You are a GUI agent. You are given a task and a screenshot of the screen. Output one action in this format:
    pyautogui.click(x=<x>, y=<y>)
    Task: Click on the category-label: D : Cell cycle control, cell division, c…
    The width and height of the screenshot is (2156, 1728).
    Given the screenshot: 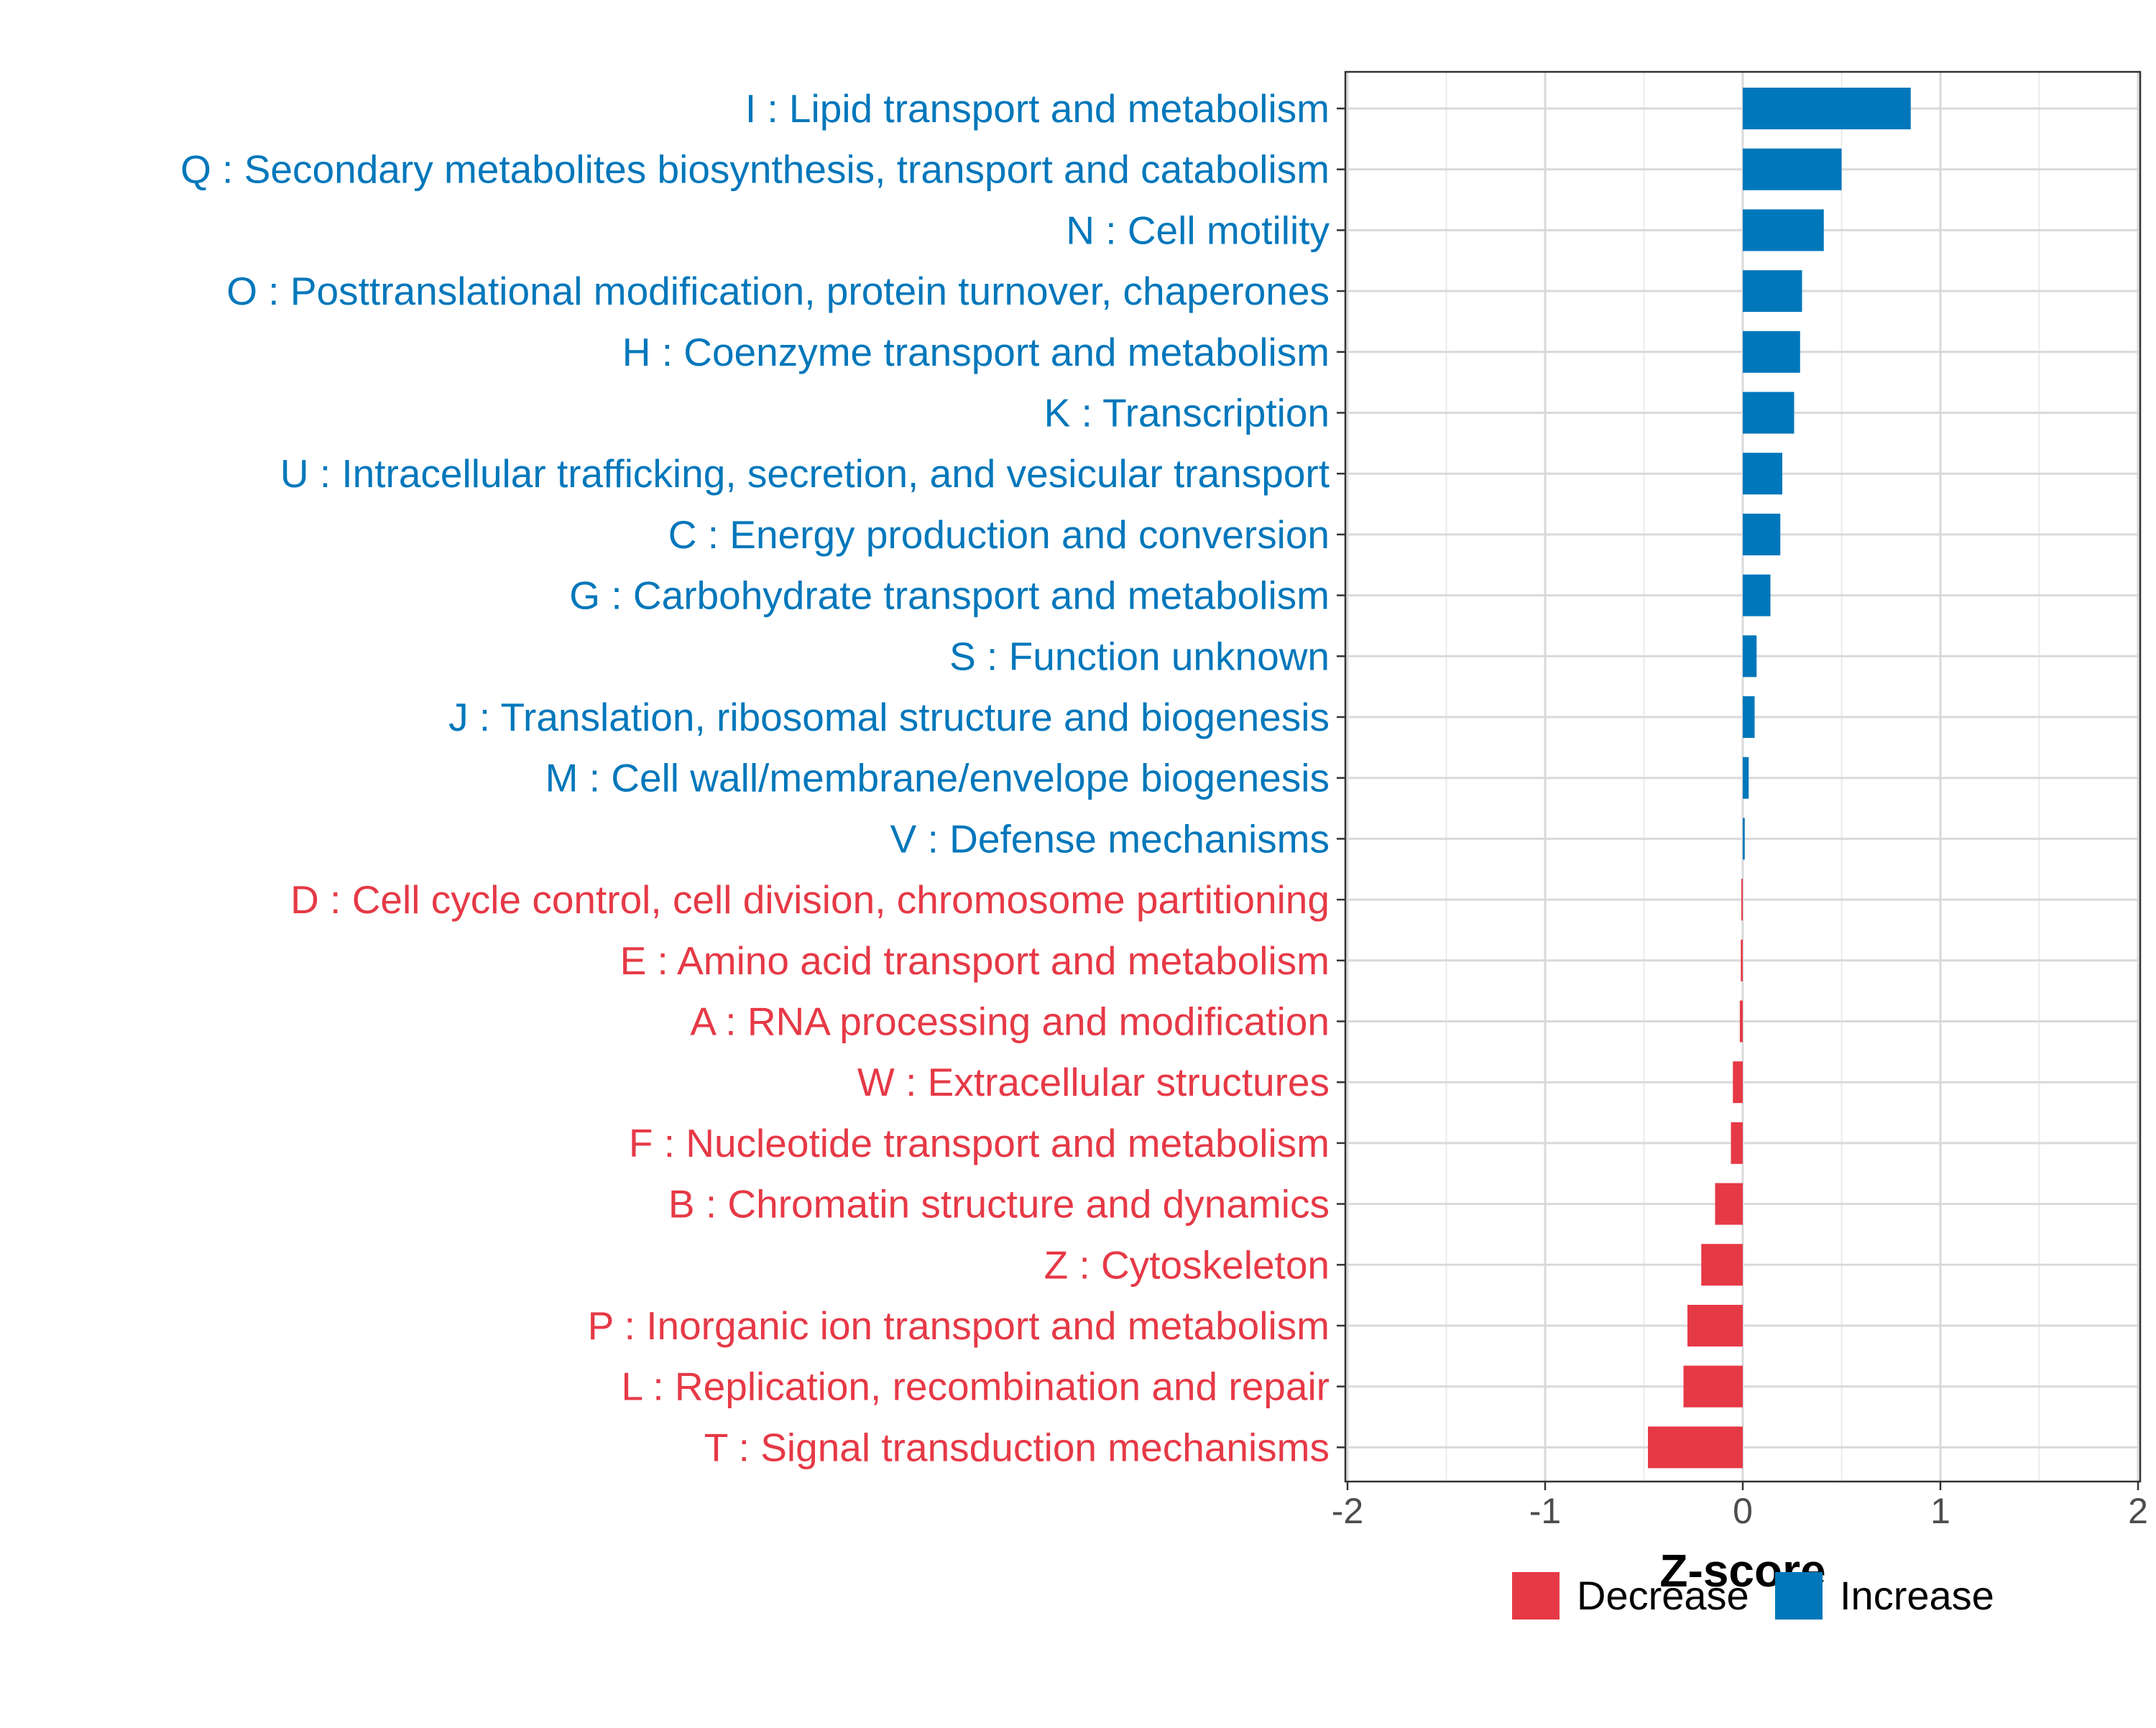 What is the action you would take?
    pyautogui.click(x=810, y=900)
    